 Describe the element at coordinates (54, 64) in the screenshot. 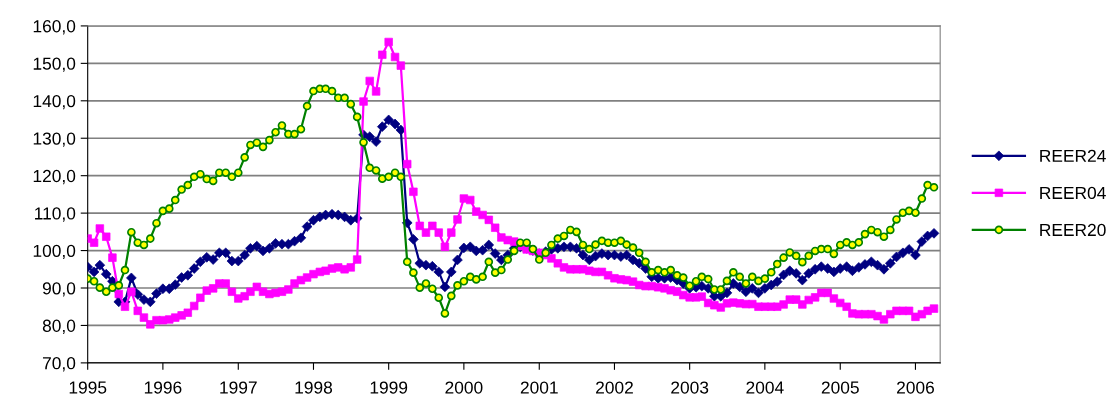

I see `y-tick-label: 150,0` at that location.